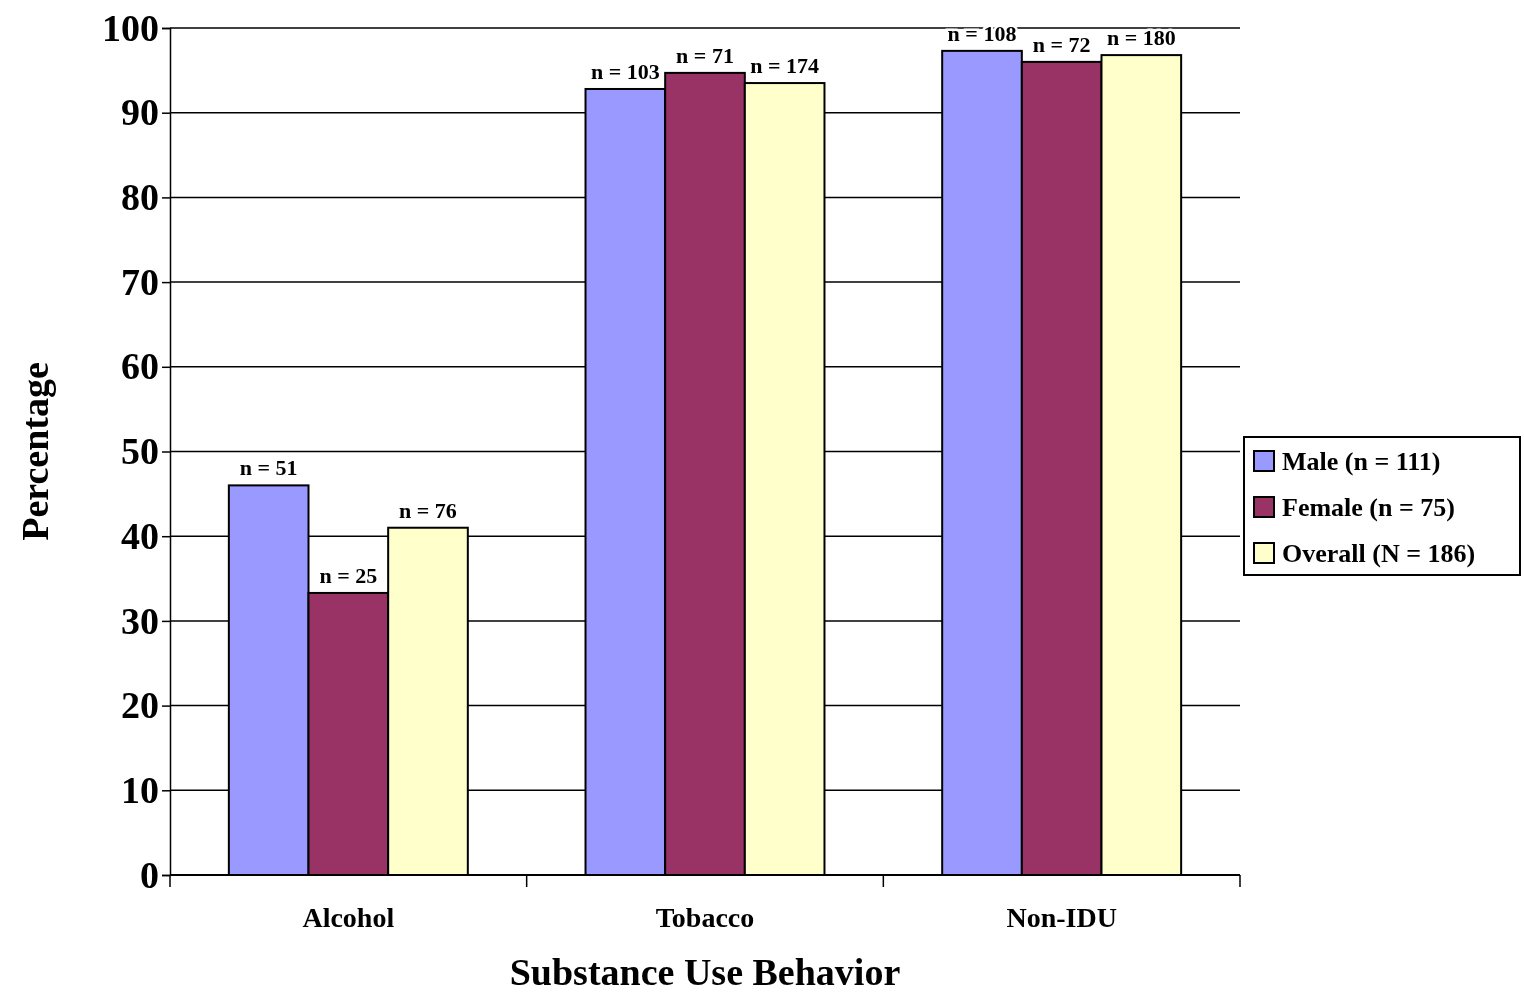 The width and height of the screenshot is (1524, 992). Describe the element at coordinates (140, 112) in the screenshot. I see `y-tick-label: 90` at that location.